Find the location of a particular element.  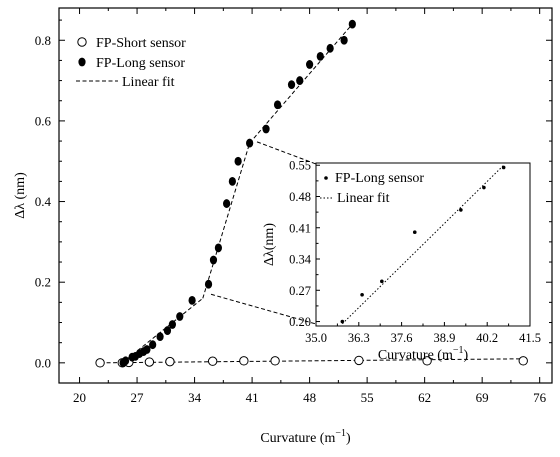

x-axis-label: Curvature (m−1) is located at coordinates (305, 437).